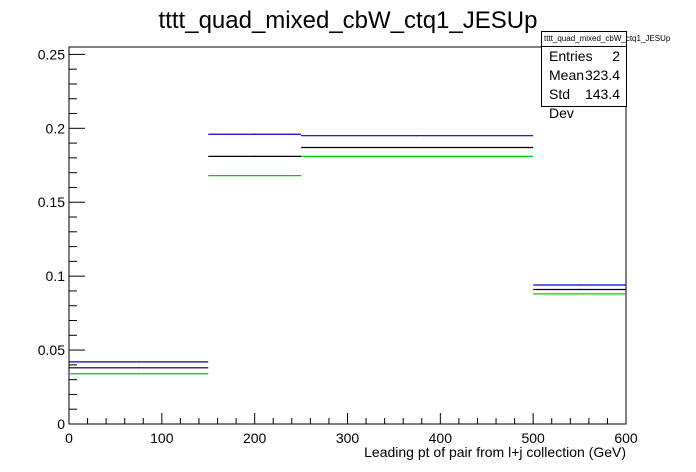 The image size is (696, 472). I want to click on stats-value: 143.4, so click(602, 94).